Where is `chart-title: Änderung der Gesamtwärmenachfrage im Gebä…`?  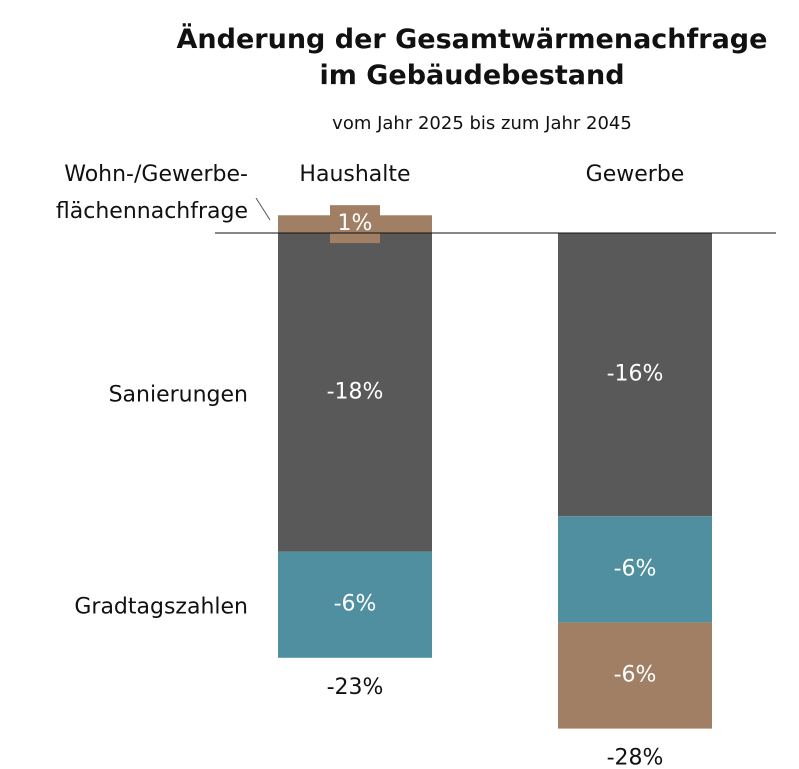 chart-title: Änderung der Gesamtwärmenachfrage im Gebä… is located at coordinates (472, 57).